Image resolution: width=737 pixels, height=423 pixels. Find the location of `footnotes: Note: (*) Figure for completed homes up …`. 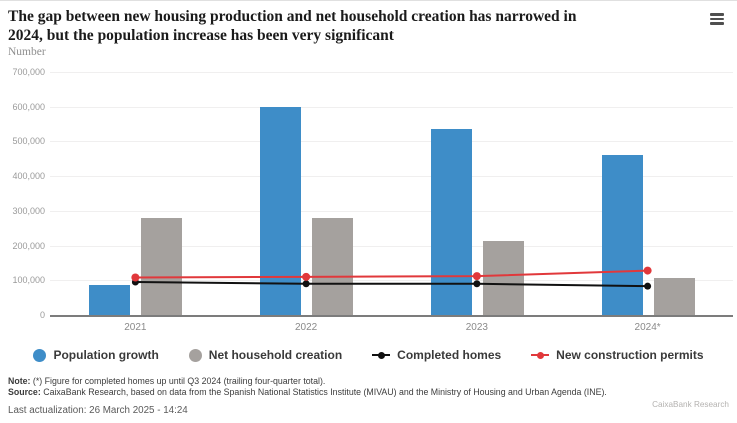

footnotes: Note: (*) Figure for completed homes up … is located at coordinates (307, 387).